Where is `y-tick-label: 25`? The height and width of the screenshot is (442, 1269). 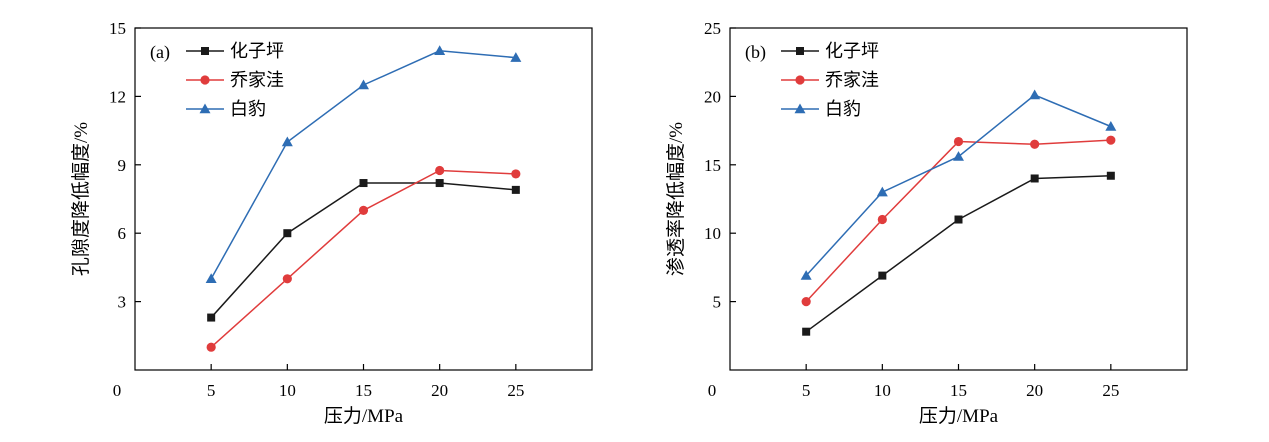 y-tick-label: 25 is located at coordinates (712, 28).